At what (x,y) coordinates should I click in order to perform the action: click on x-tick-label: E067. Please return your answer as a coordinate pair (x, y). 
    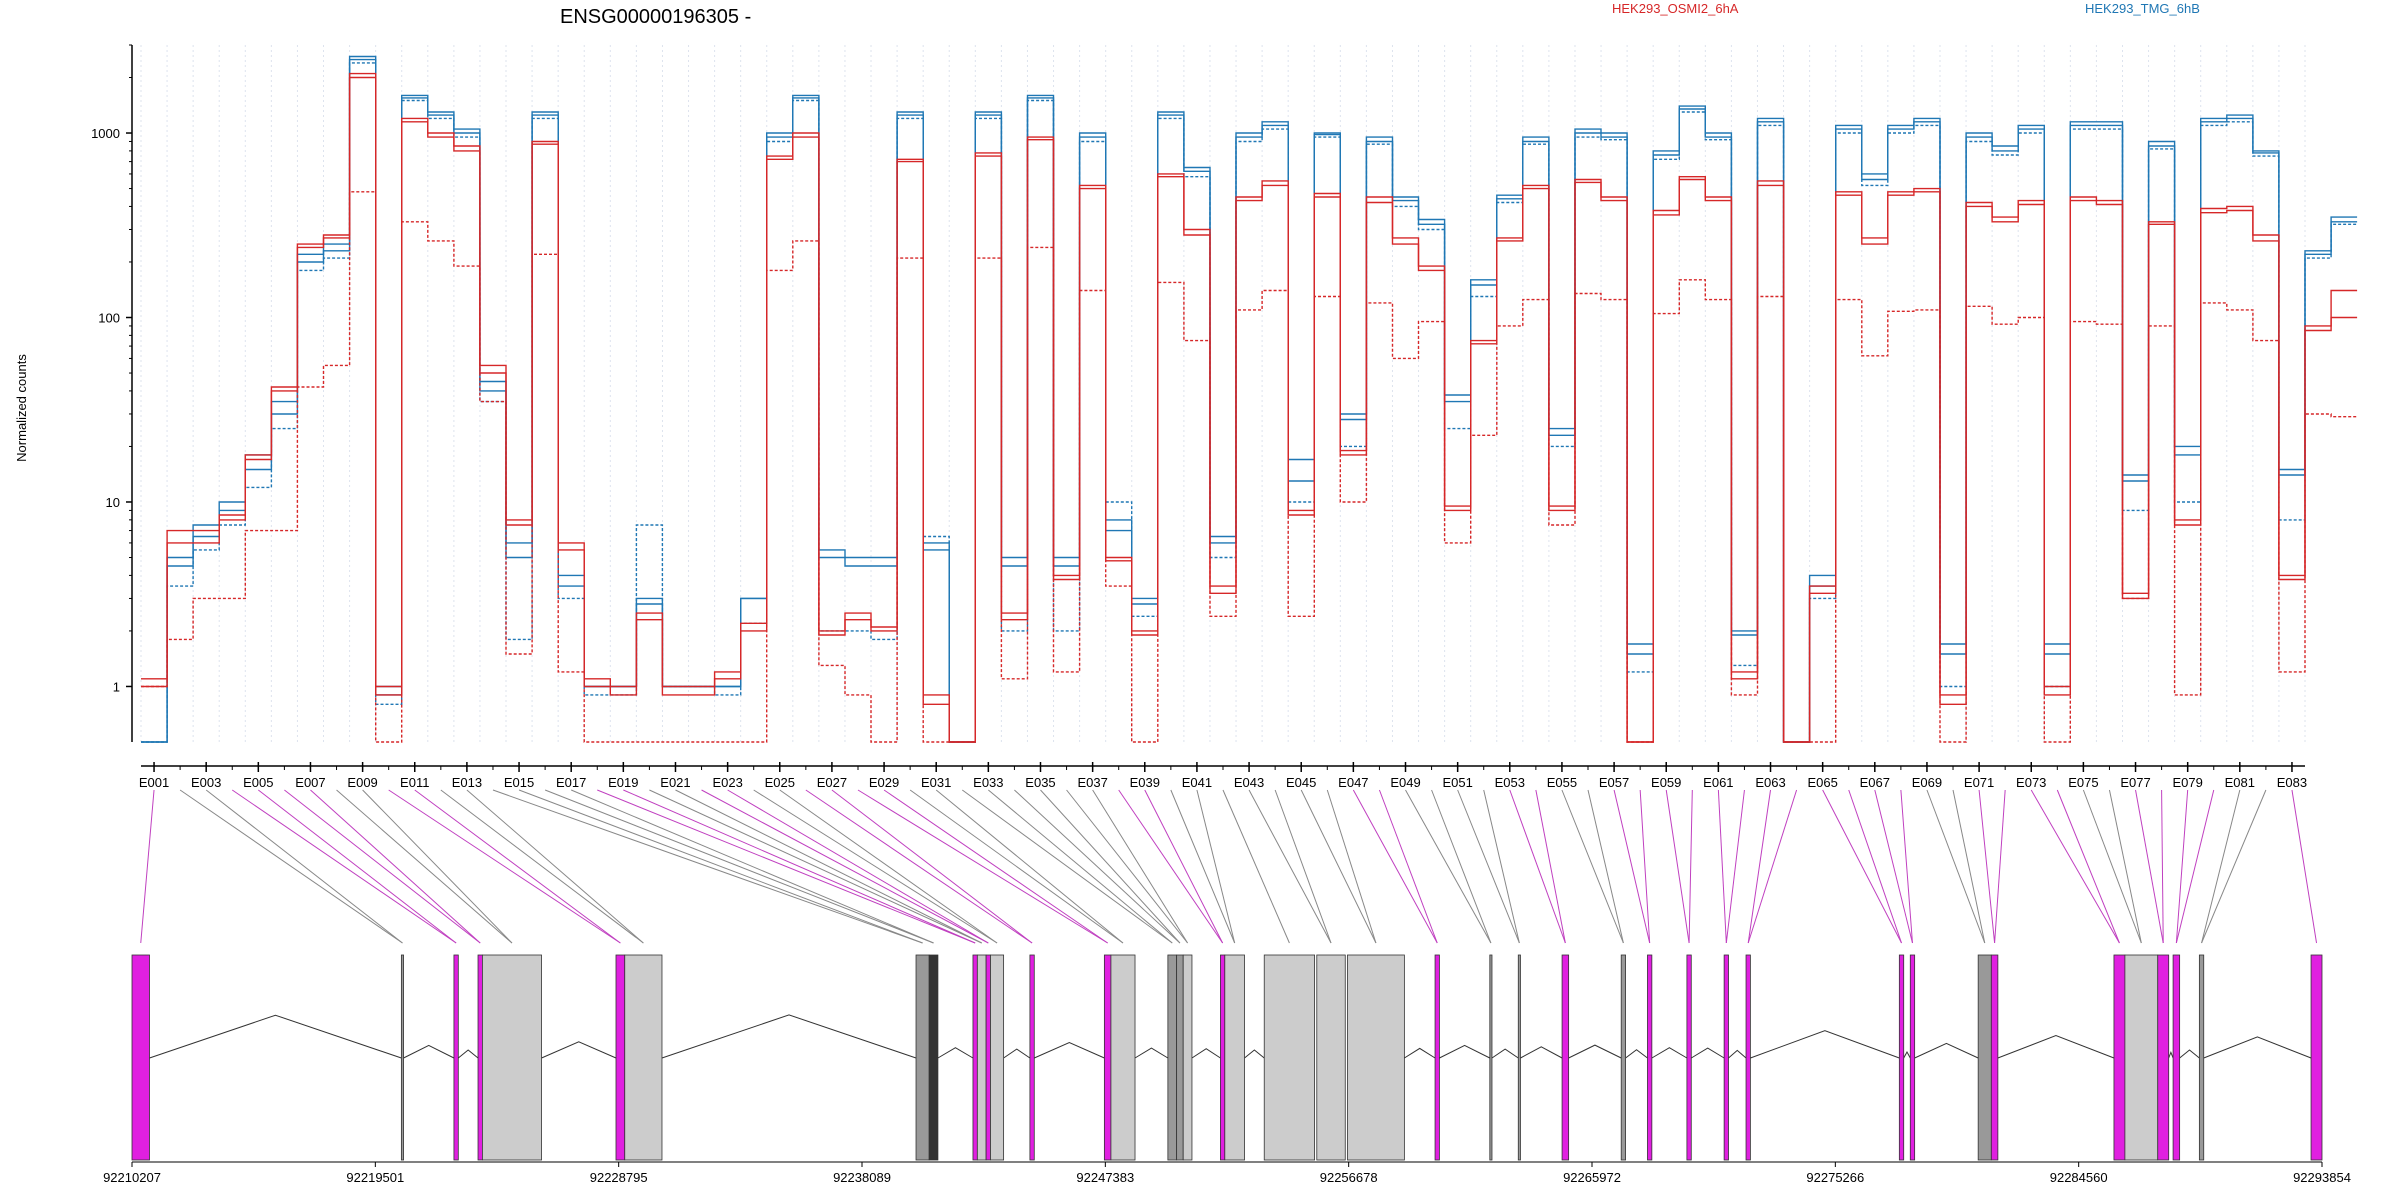
    Looking at the image, I should click on (1875, 782).